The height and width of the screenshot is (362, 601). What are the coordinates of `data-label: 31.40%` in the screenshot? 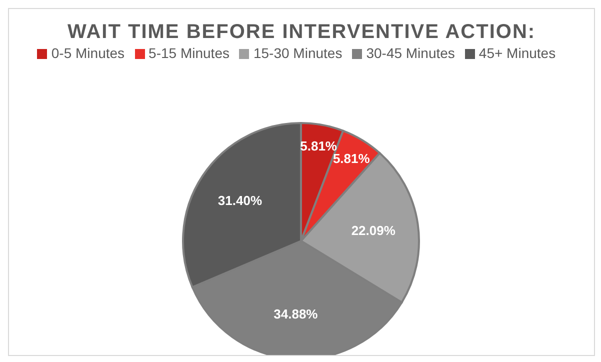 It's located at (240, 200).